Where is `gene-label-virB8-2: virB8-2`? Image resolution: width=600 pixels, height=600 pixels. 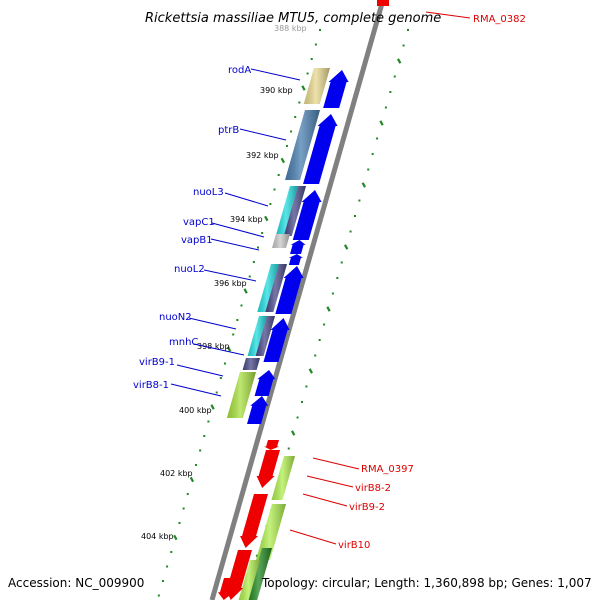
gene-label-virB8-2: virB8-2 is located at coordinates (373, 488).